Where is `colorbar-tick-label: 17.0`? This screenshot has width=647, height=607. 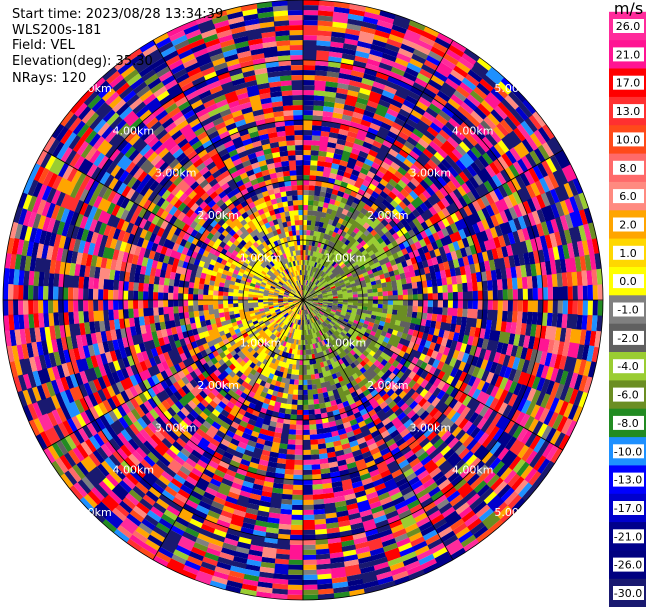 colorbar-tick-label: 17.0 is located at coordinates (628, 83).